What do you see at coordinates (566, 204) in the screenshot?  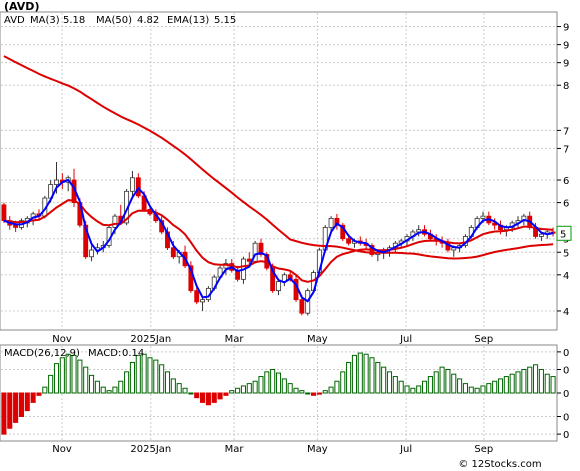 I see `price-y-tick-label: 6` at bounding box center [566, 204].